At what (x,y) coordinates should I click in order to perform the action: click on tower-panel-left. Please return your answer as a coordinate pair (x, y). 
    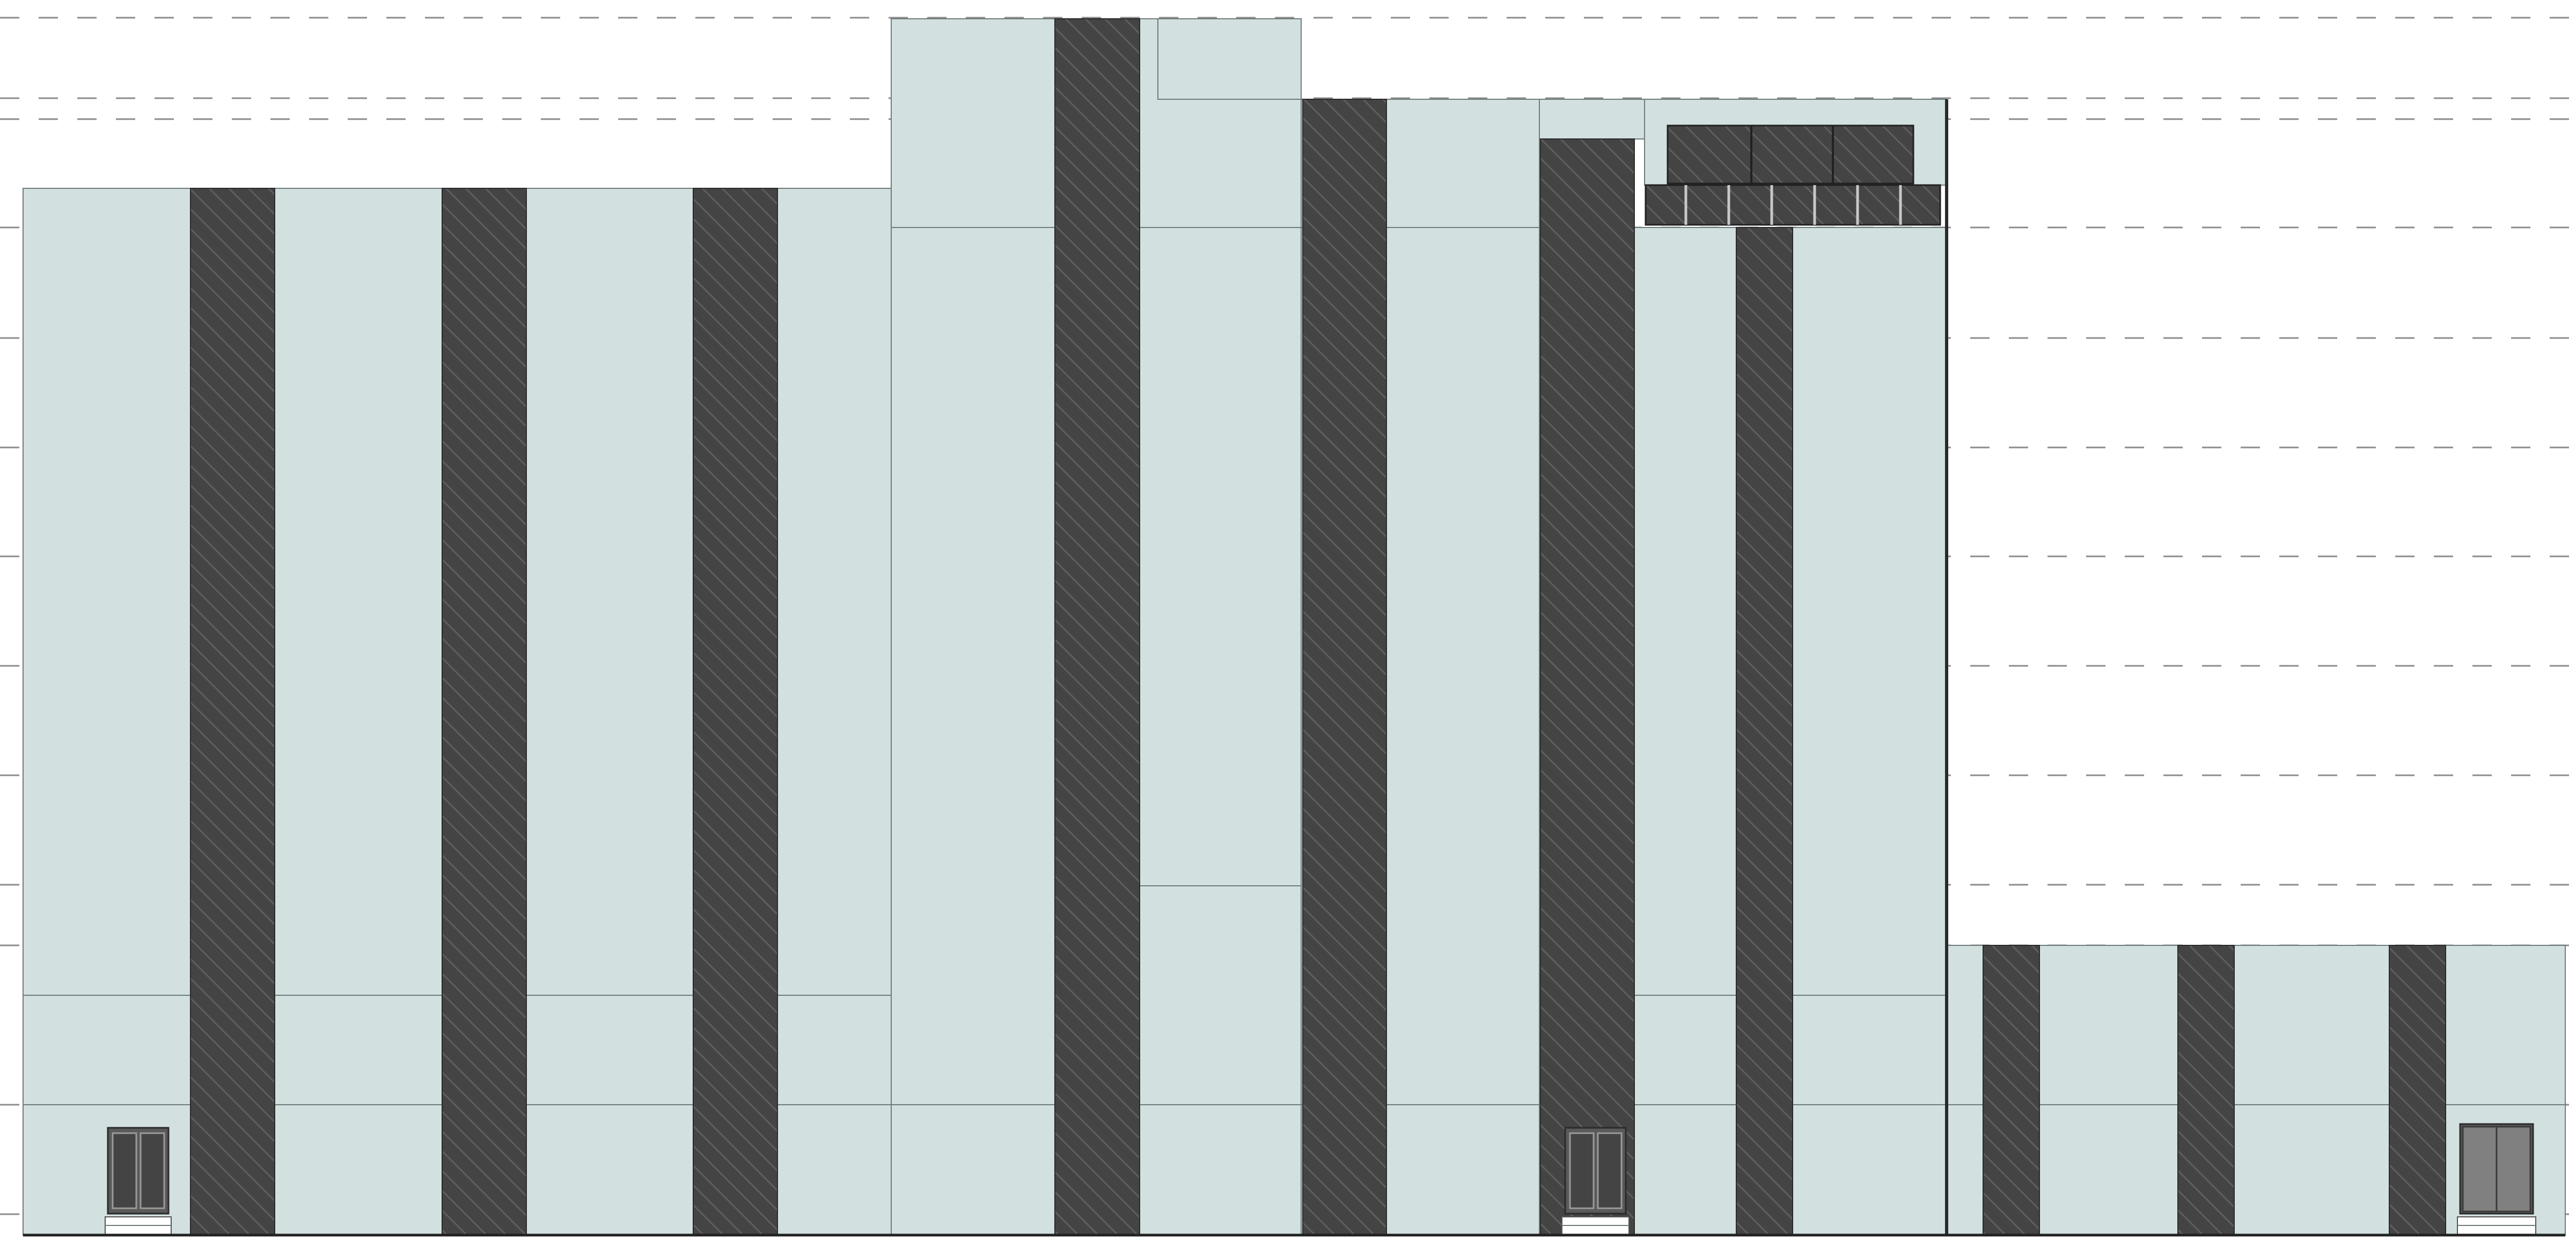
    Looking at the image, I should click on (973, 627).